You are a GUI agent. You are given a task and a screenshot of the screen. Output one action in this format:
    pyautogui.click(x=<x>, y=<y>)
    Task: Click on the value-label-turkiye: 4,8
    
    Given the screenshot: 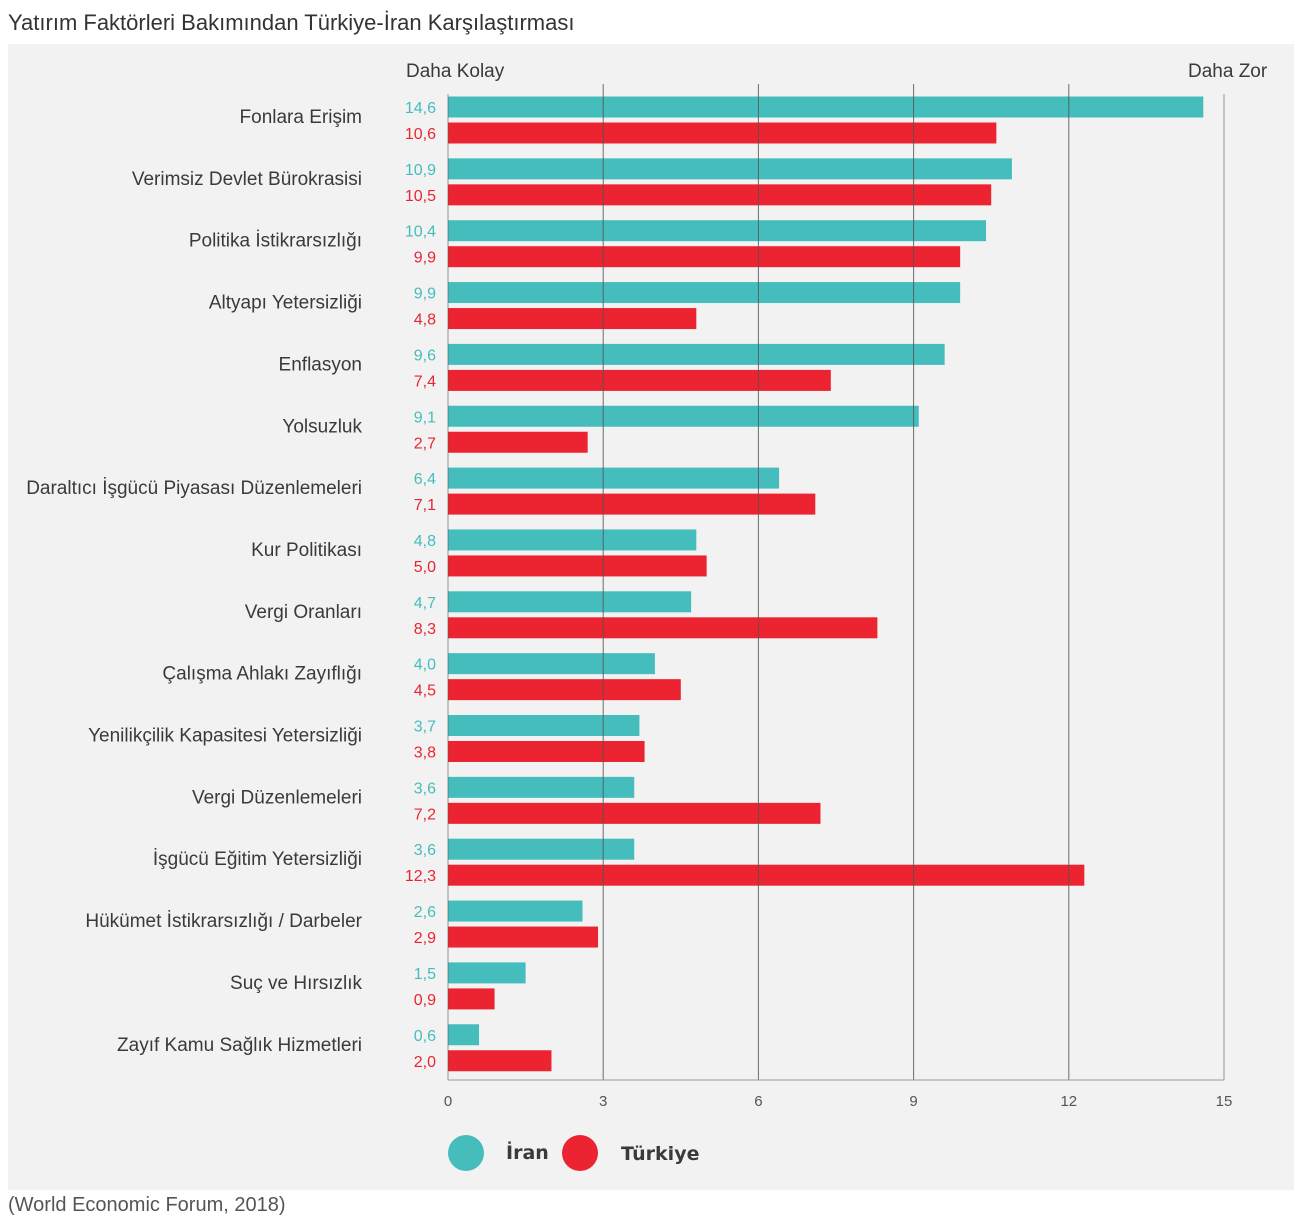 What is the action you would take?
    pyautogui.click(x=425, y=320)
    